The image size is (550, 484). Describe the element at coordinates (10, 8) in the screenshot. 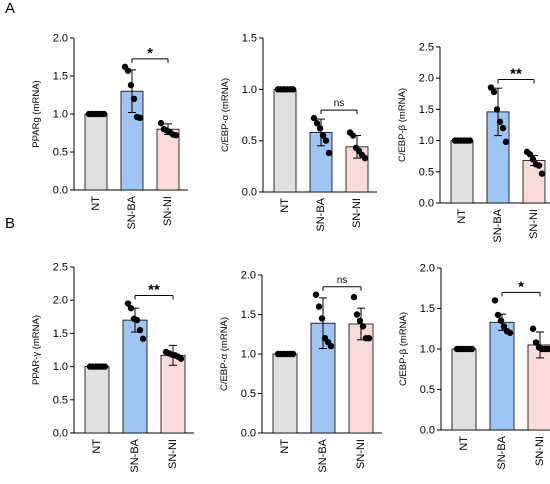

I see `panel-label-a: A` at that location.